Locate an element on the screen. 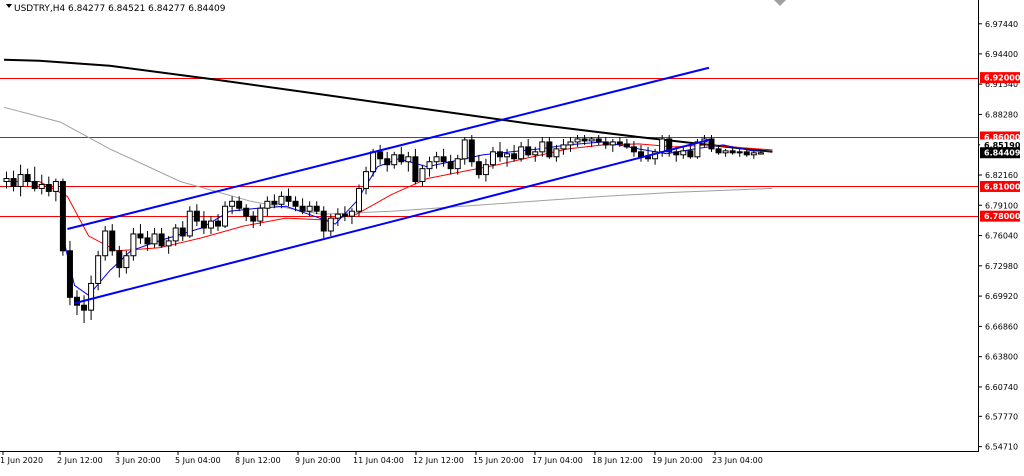 Image resolution: width=1024 pixels, height=476 pixels. x-tick-label: 11 Jun 04:00 is located at coordinates (378, 460).